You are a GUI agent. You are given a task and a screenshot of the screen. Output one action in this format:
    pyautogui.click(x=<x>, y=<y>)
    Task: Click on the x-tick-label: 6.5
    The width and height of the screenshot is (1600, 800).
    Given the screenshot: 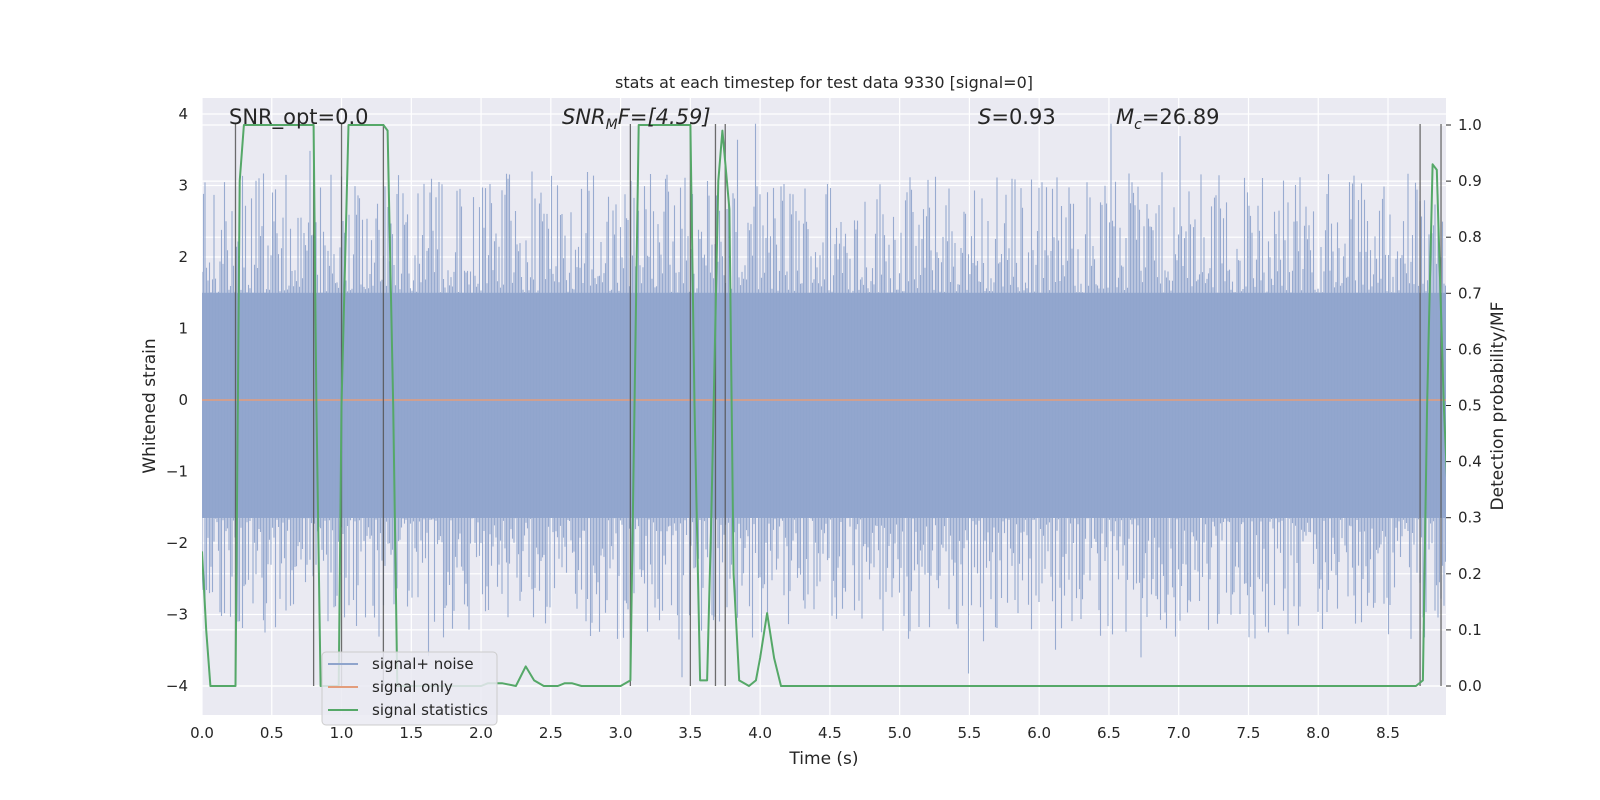 What is the action you would take?
    pyautogui.click(x=1109, y=733)
    